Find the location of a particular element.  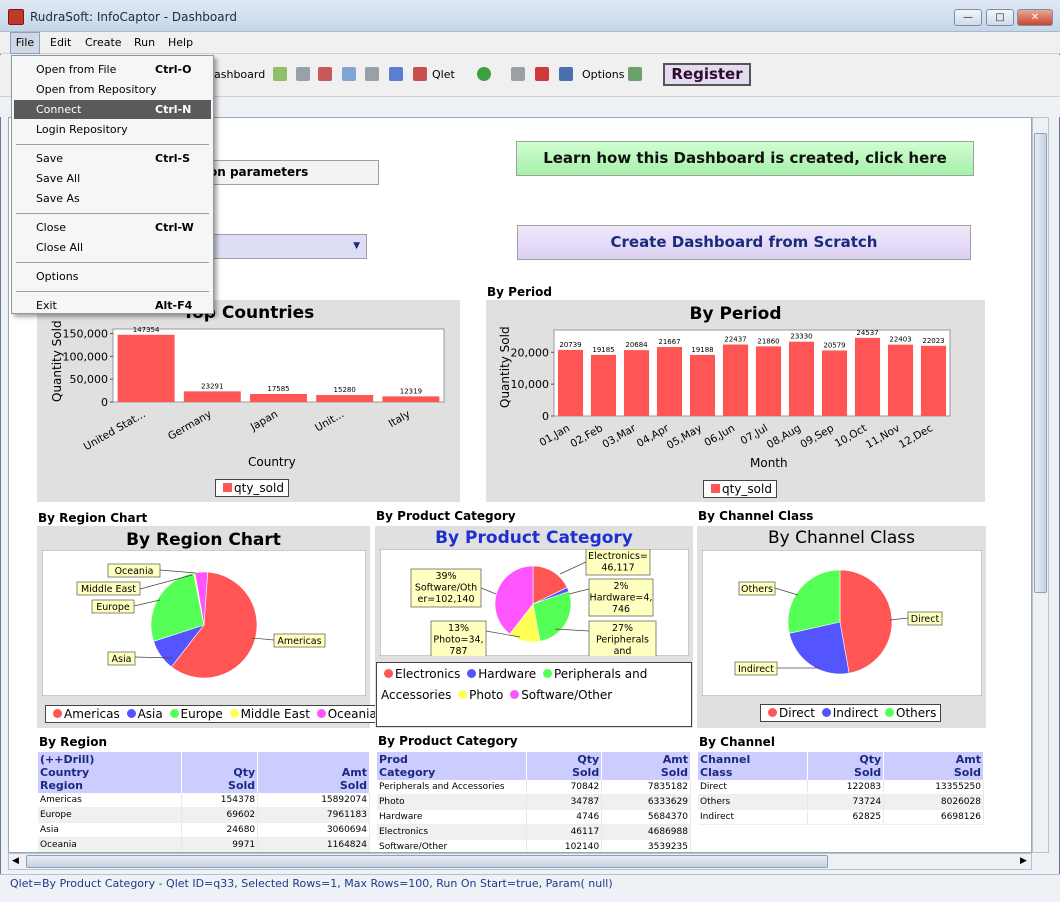

menu-help: Help is located at coordinates (181, 42).